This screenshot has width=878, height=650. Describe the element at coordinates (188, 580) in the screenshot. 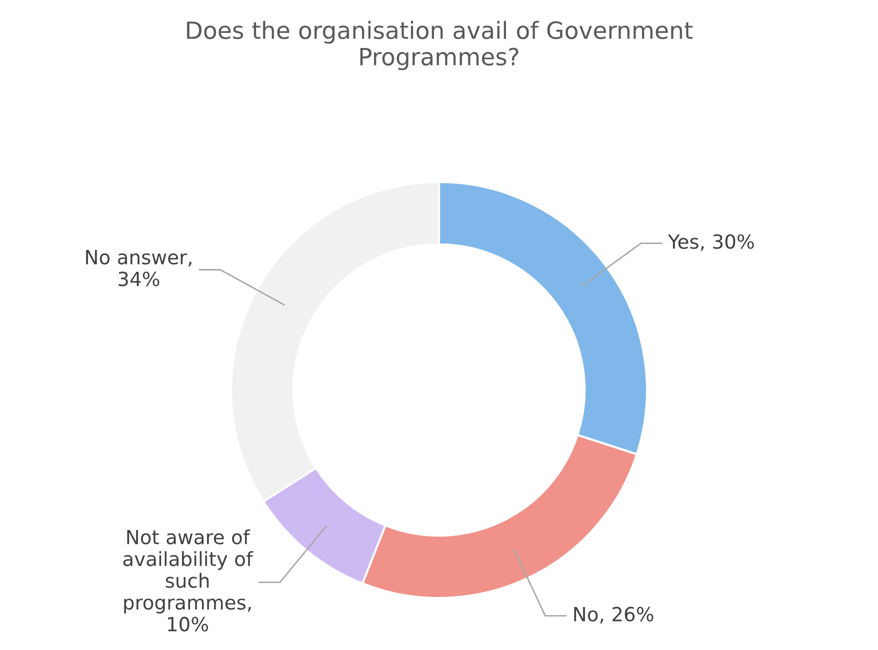

I see `slice-label: Not aware of availability of such programmes, 10%` at that location.